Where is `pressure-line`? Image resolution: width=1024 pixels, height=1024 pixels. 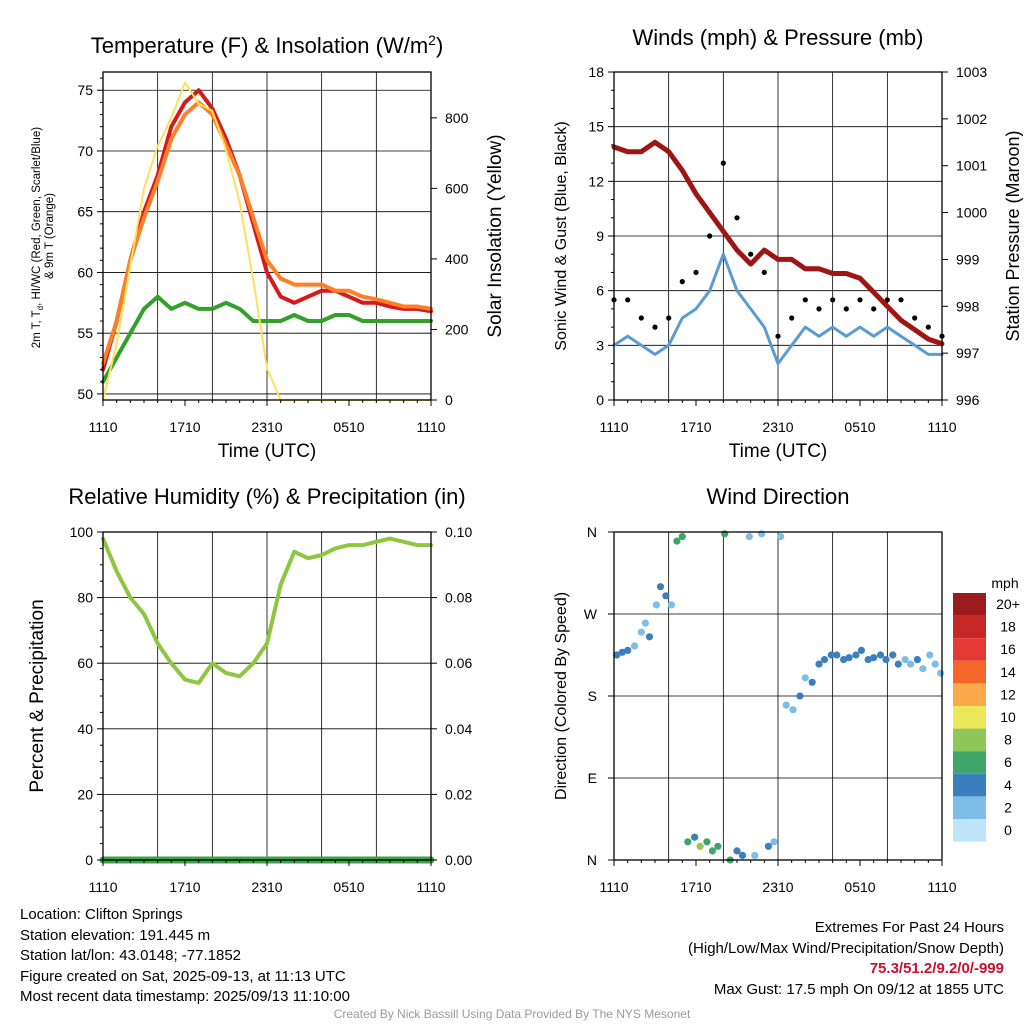 pressure-line is located at coordinates (778, 243).